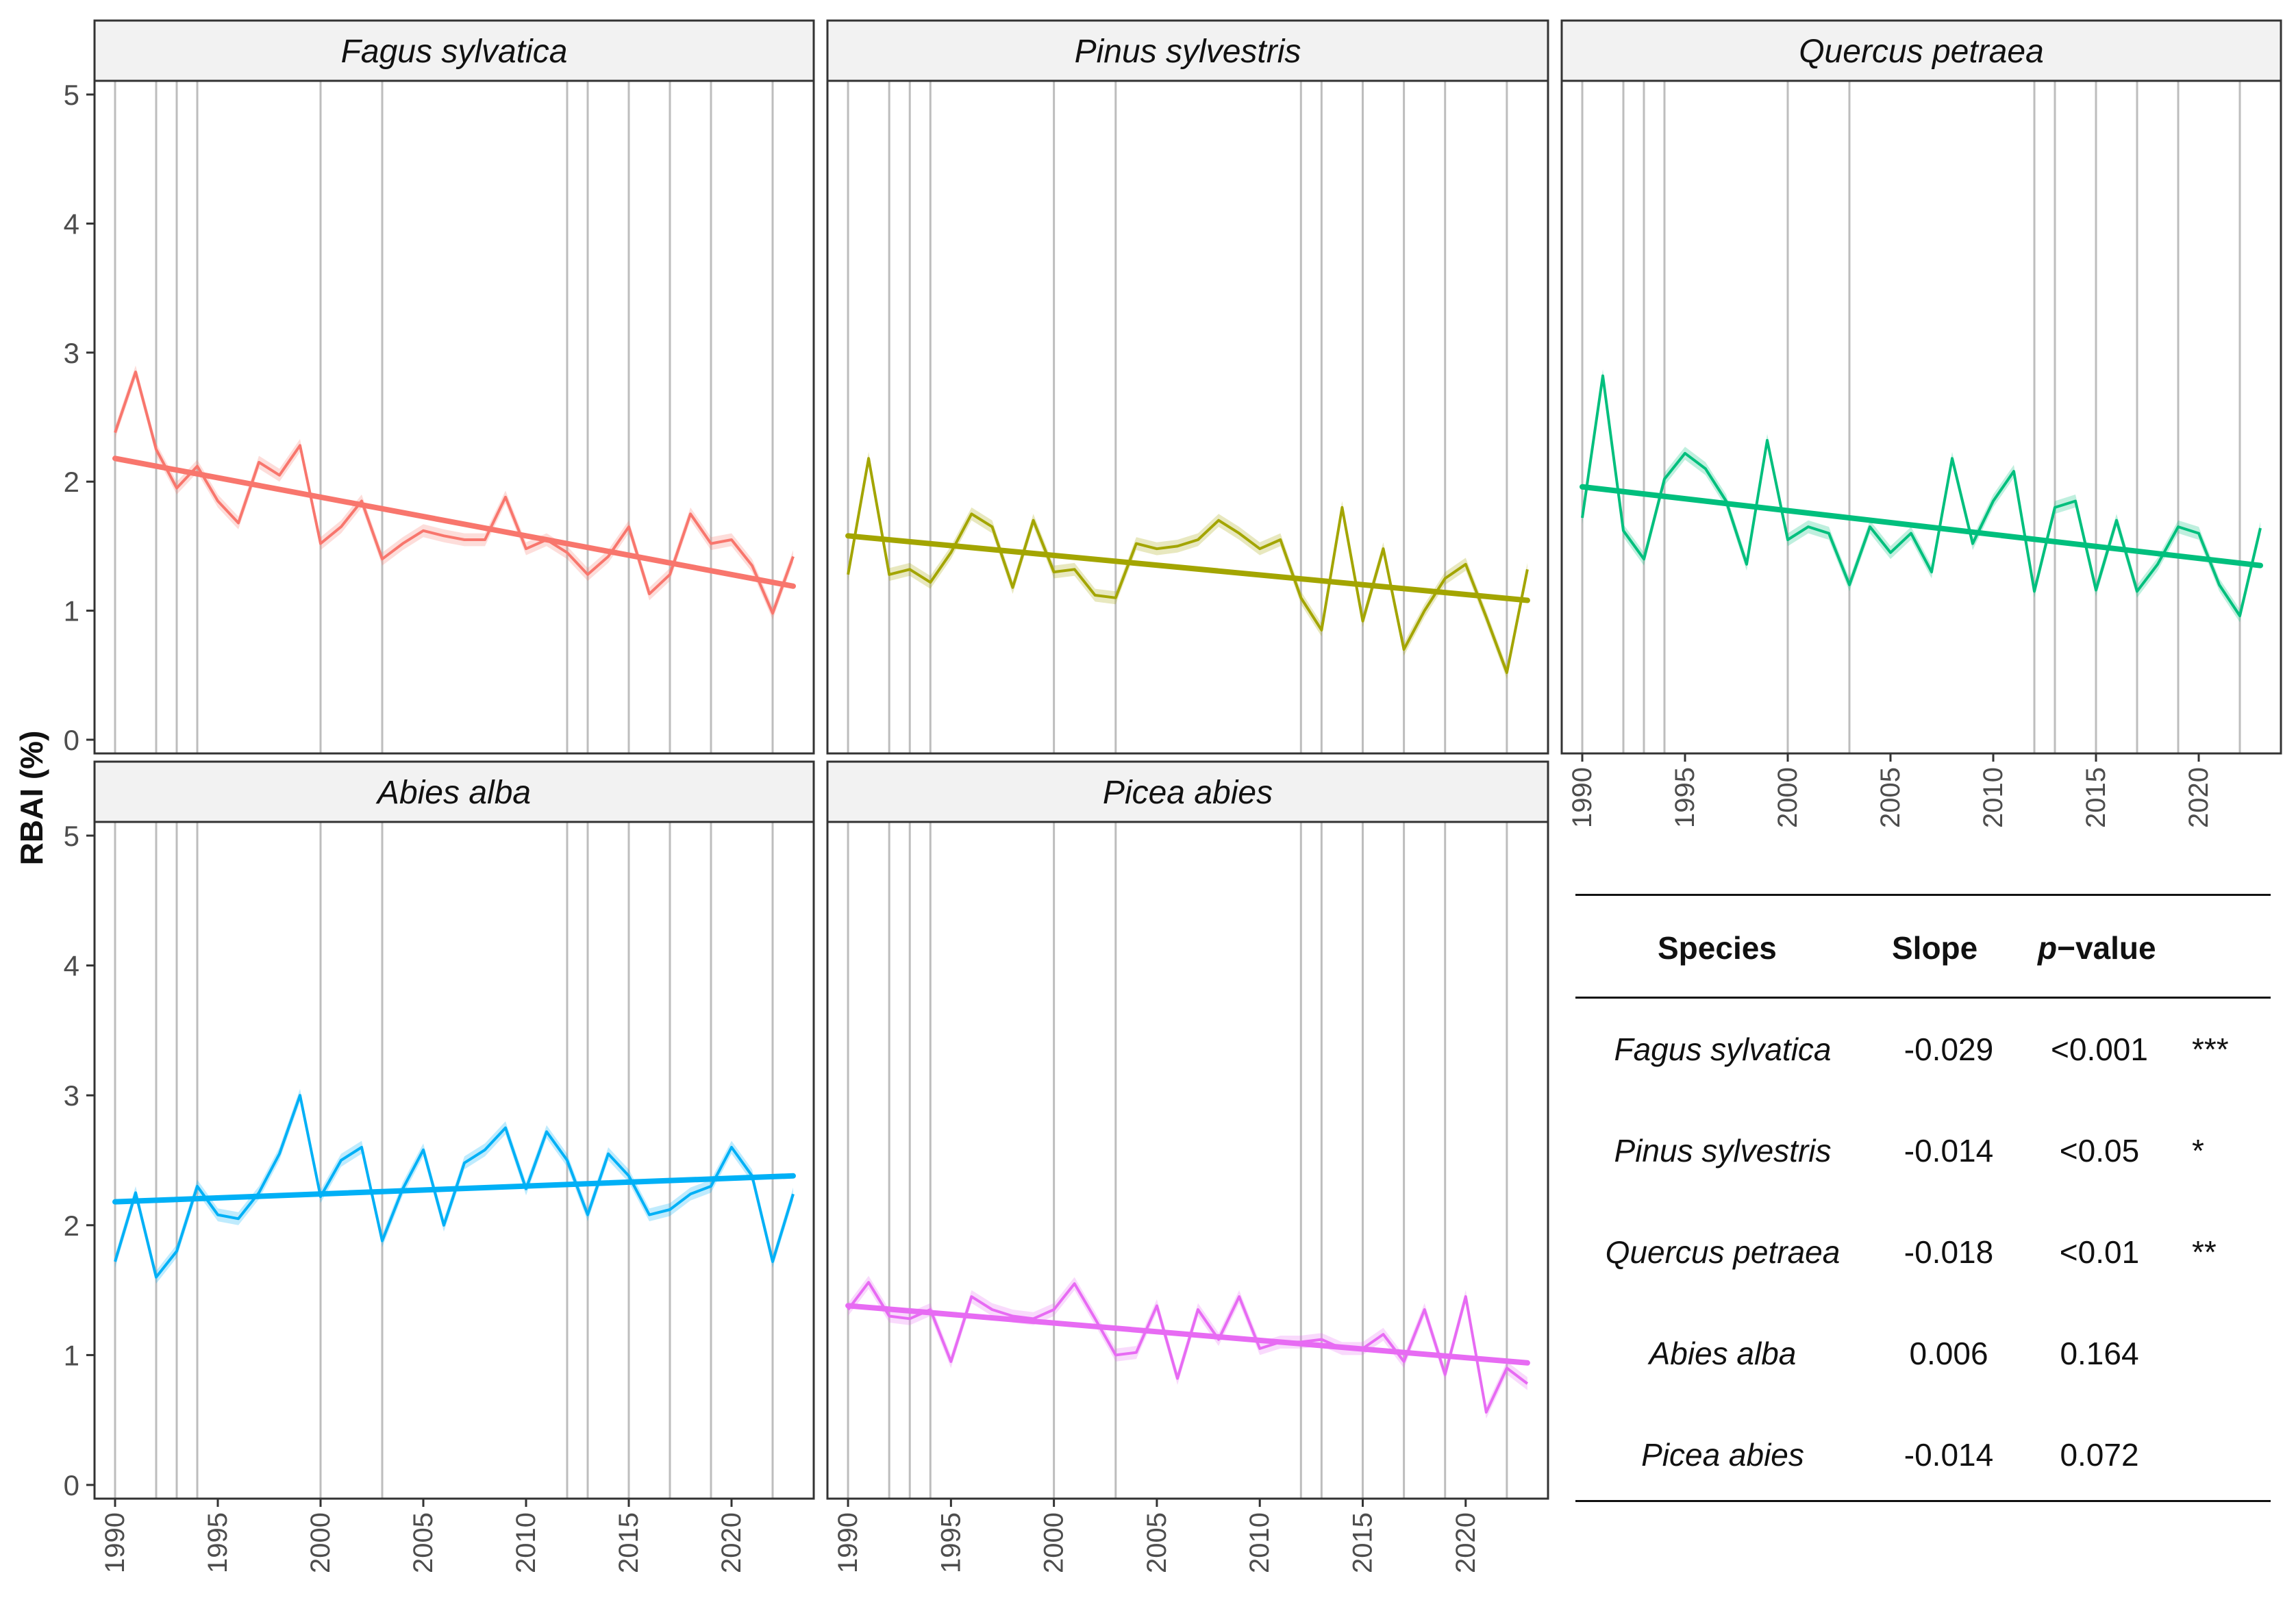 Image resolution: width=2296 pixels, height=1600 pixels. Describe the element at coordinates (2099, 1353) in the screenshot. I see `row-pvalue: 0.164` at that location.